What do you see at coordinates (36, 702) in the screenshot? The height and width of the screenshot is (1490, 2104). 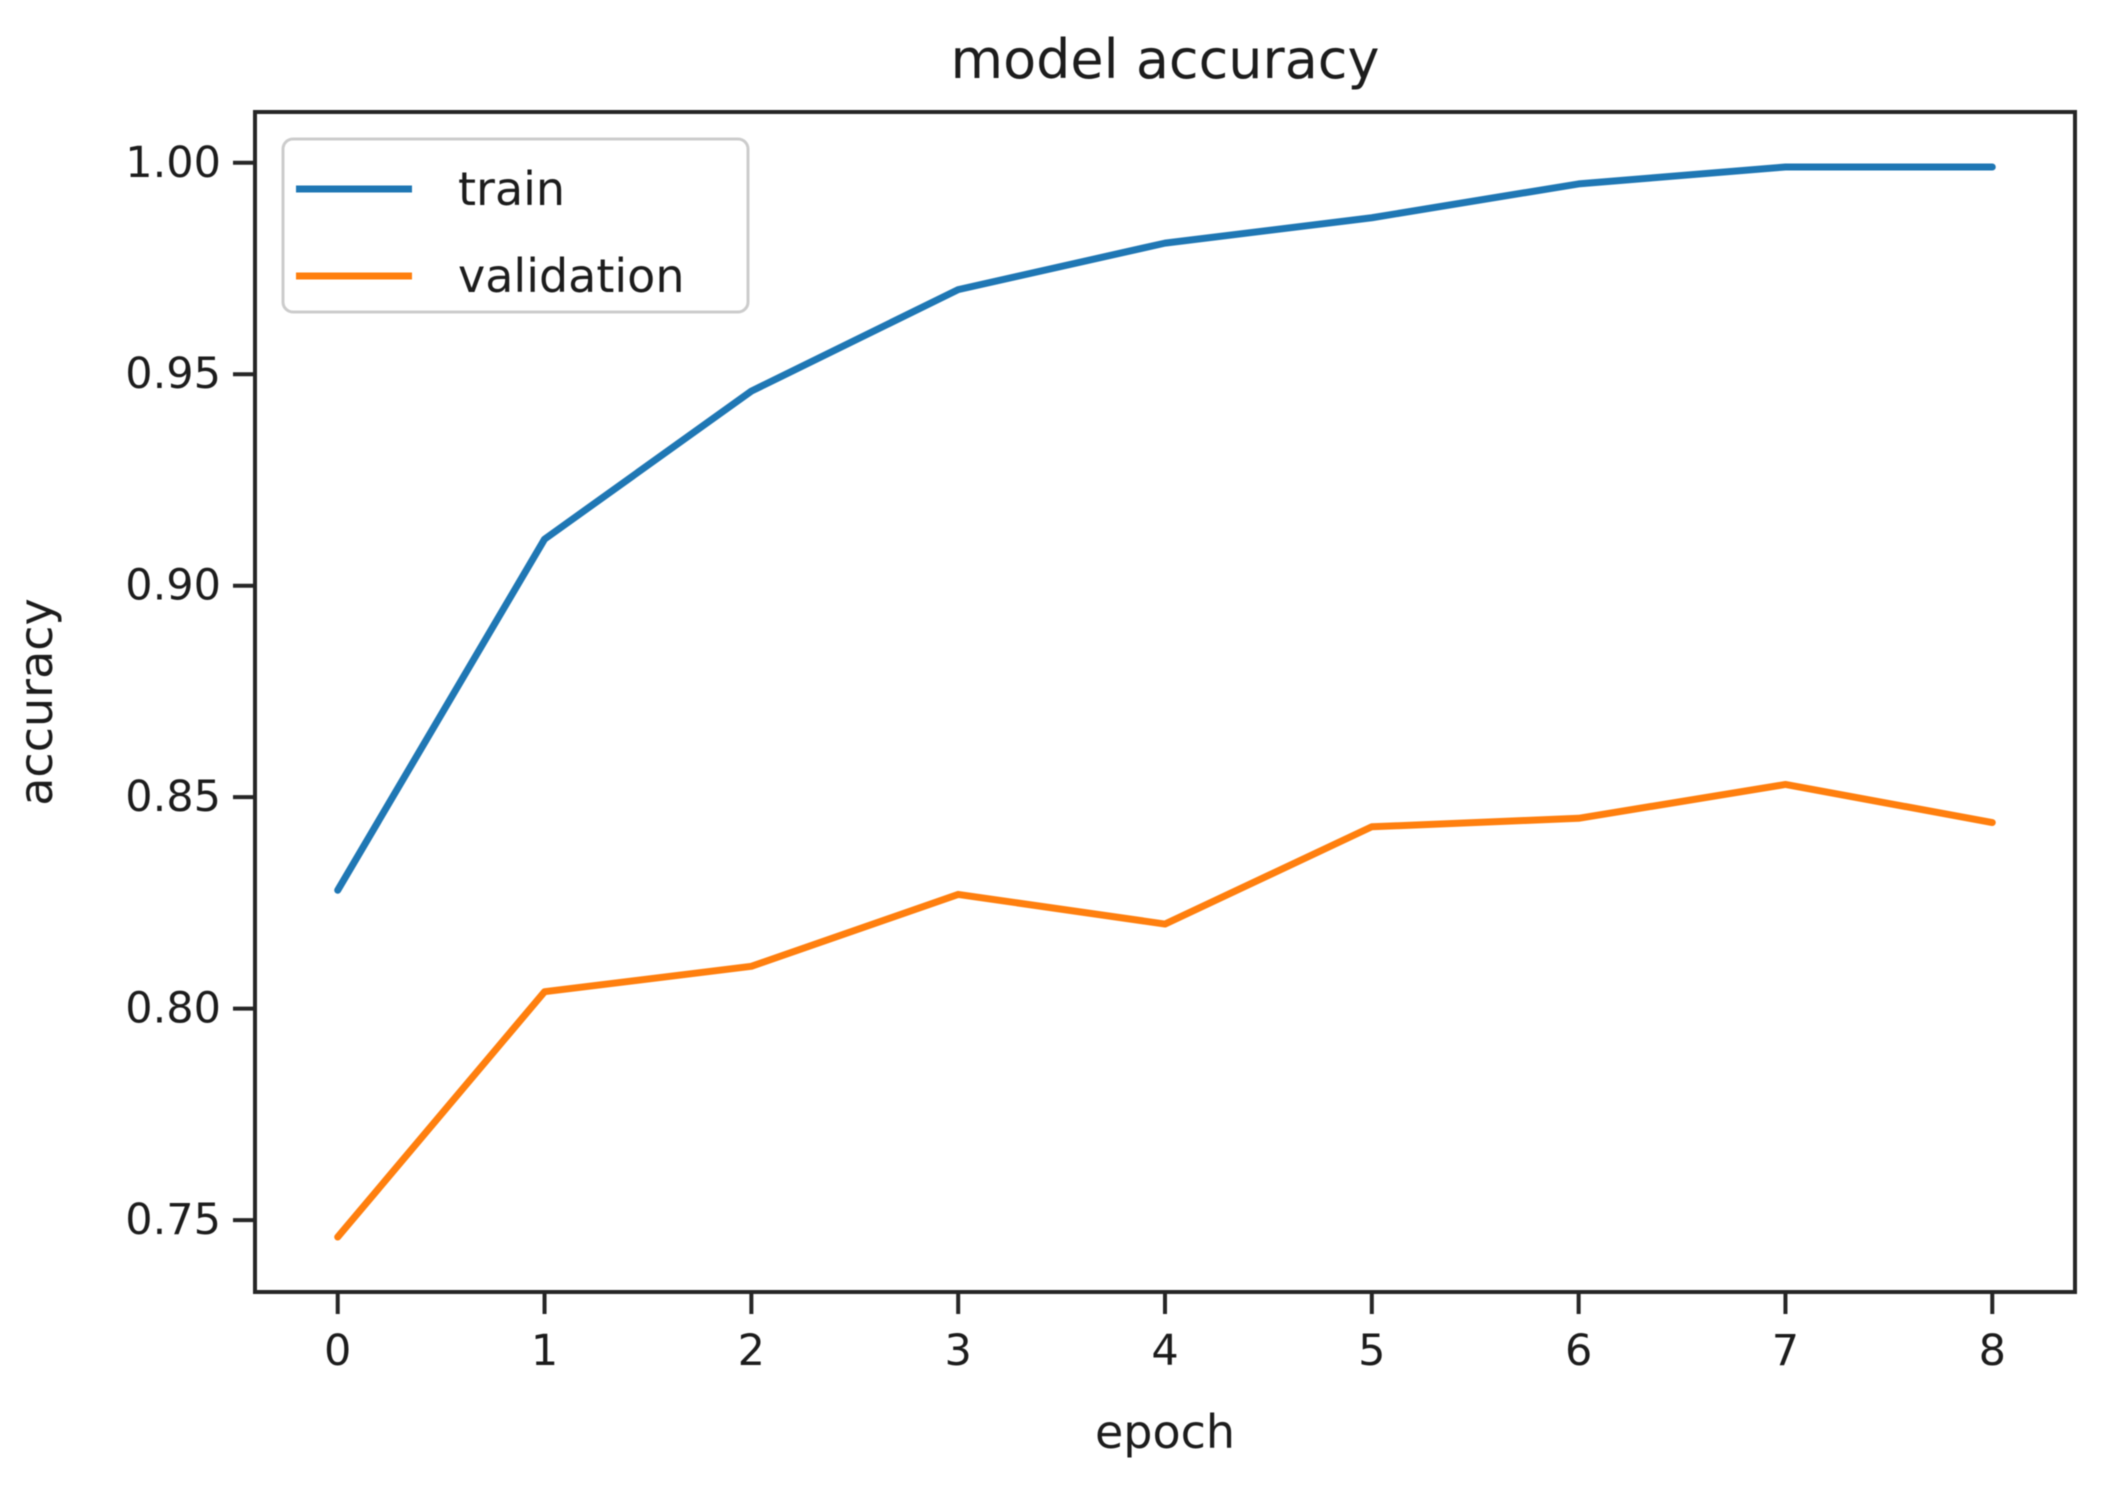 I see `y-axis-label: accuracy` at bounding box center [36, 702].